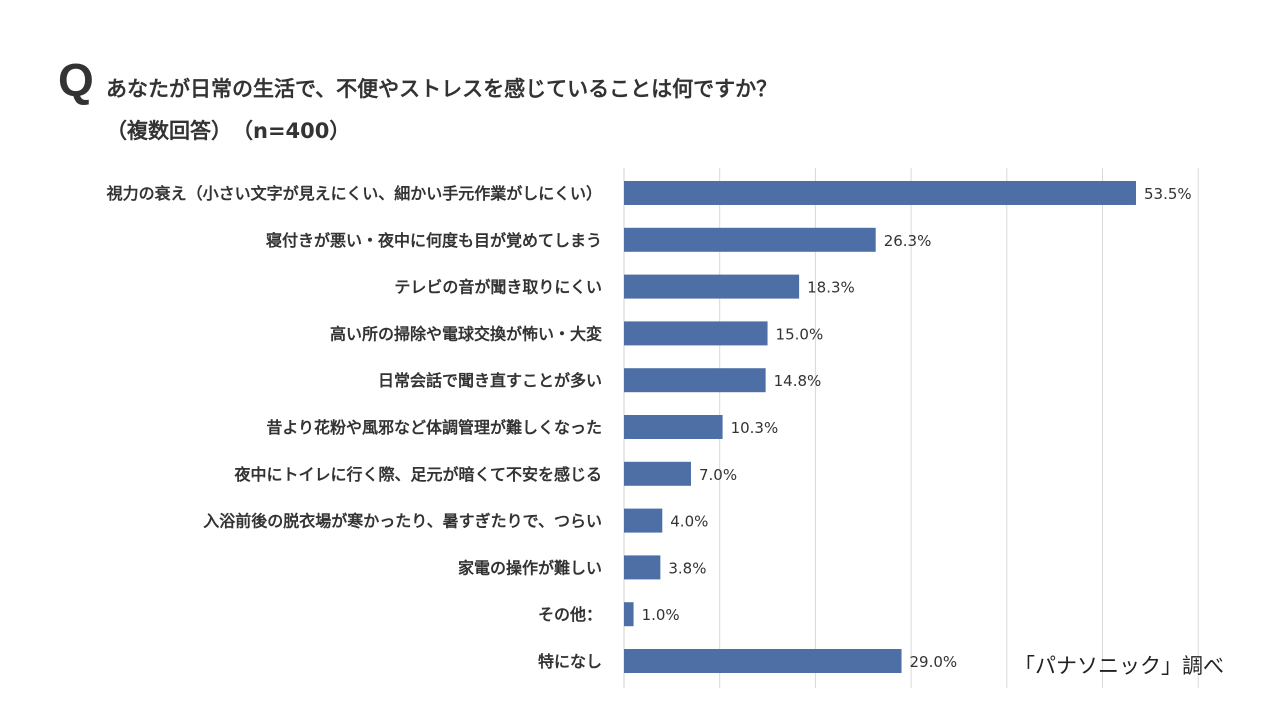 The width and height of the screenshot is (1280, 720). What do you see at coordinates (530, 567) in the screenshot?
I see `category-label: 家電の操作が難しい` at bounding box center [530, 567].